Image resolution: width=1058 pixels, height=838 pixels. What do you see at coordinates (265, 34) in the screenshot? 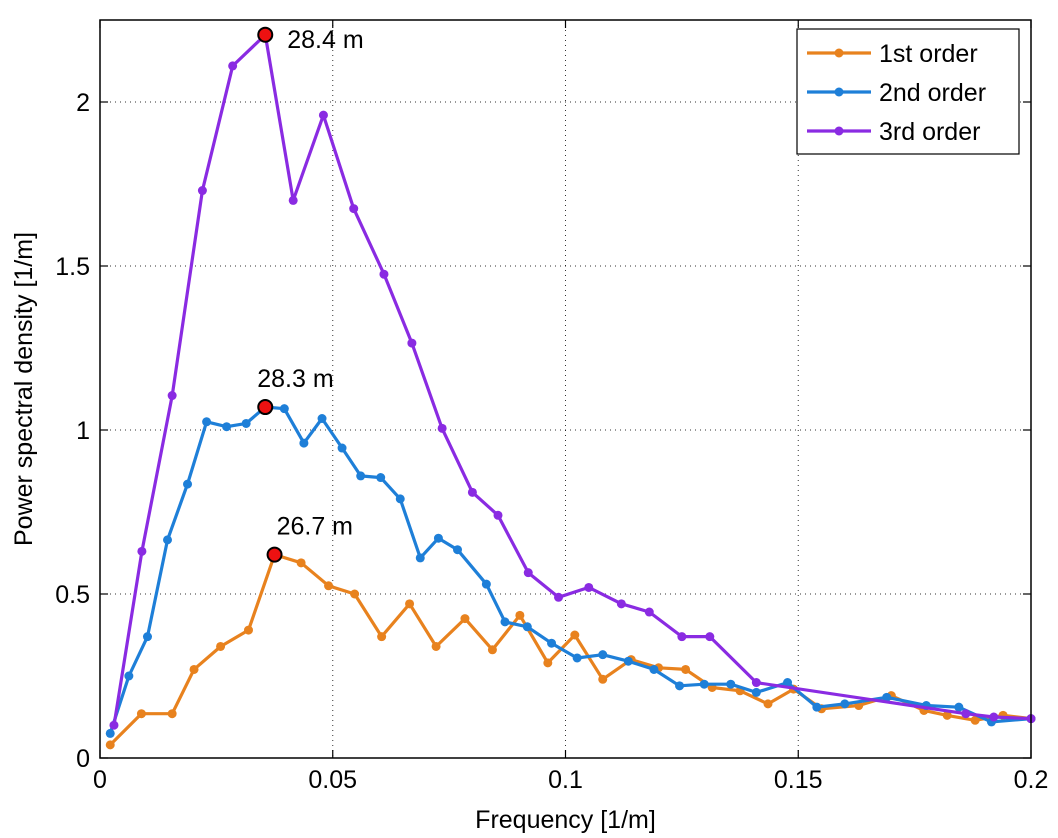
I see `peak-marker-3rd-order` at bounding box center [265, 34].